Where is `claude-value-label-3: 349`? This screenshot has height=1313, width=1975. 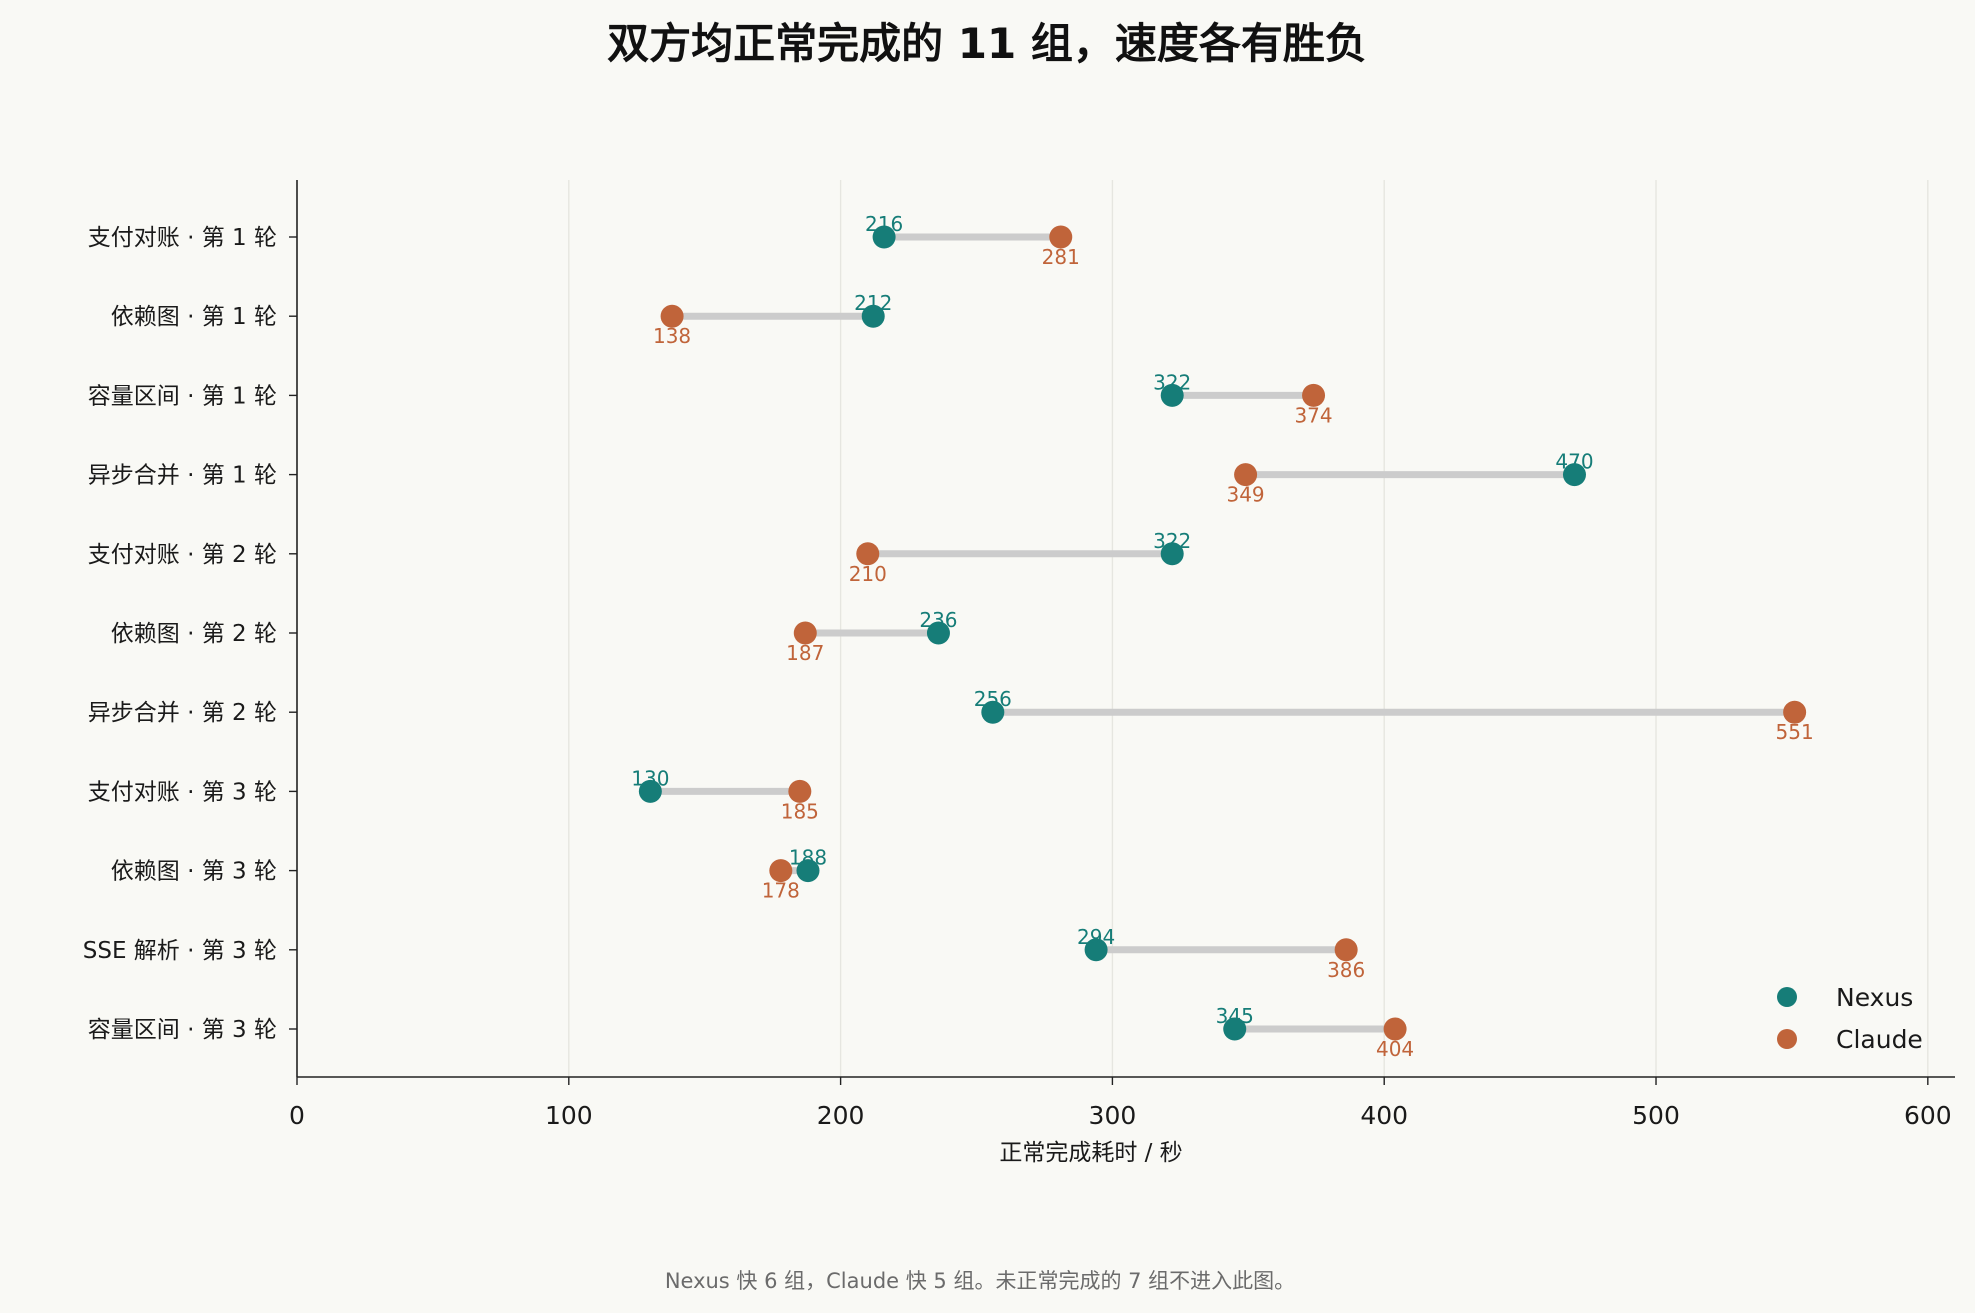 claude-value-label-3: 349 is located at coordinates (1245, 495).